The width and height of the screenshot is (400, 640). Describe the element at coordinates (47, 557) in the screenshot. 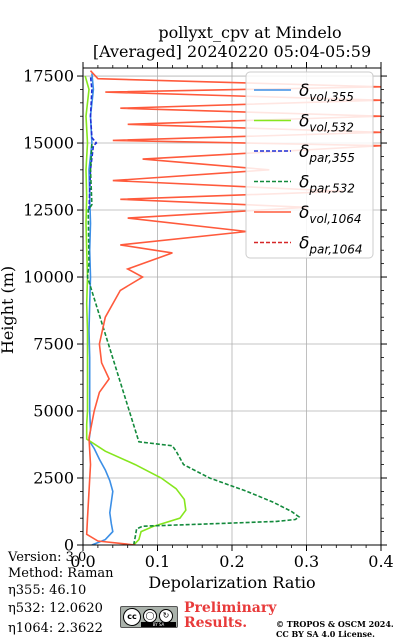

I see `version-text: Version: 3.0` at that location.